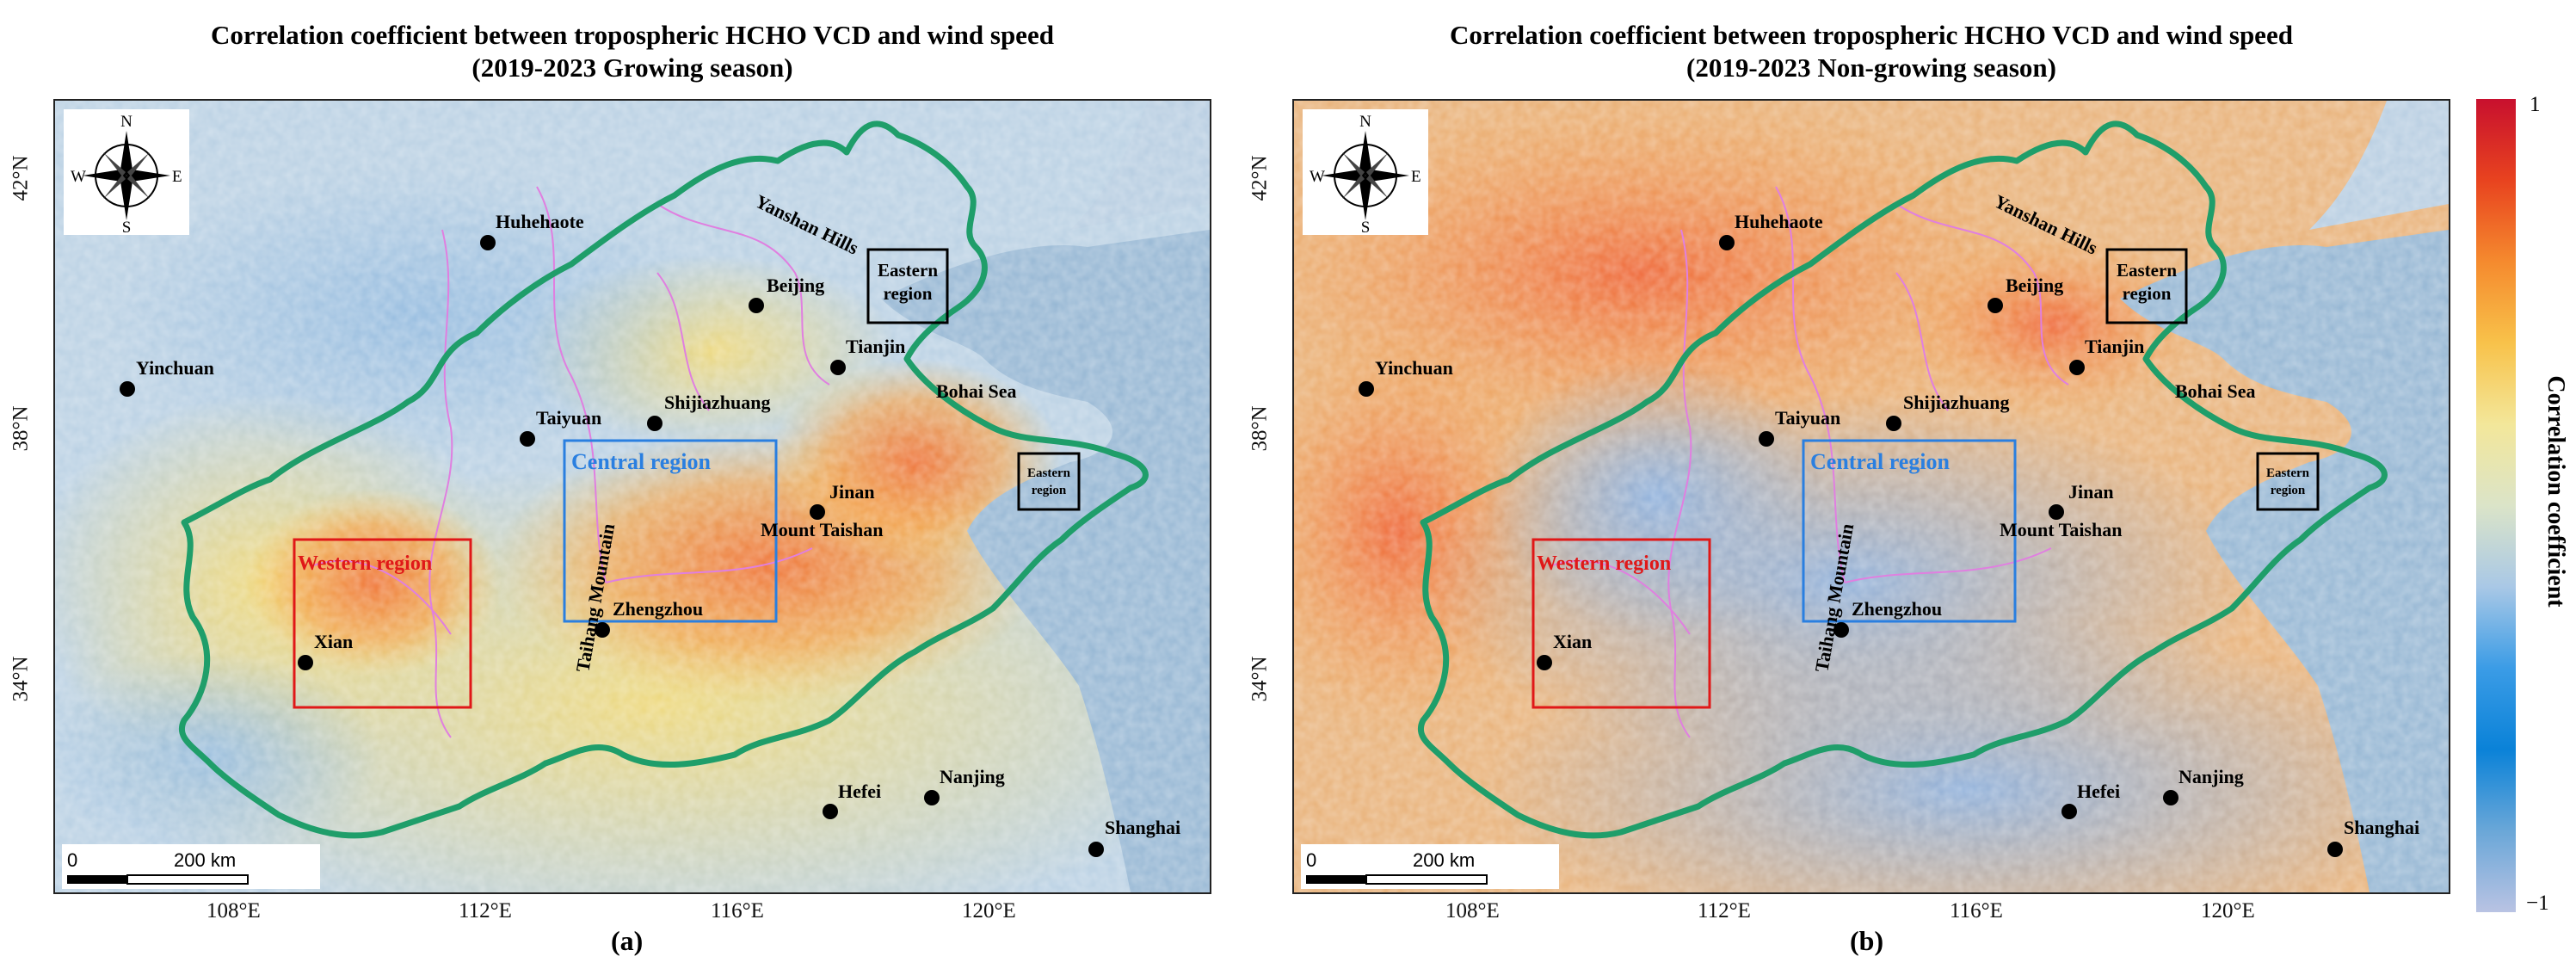  I want to click on label-eastern-region-2b: region, so click(2288, 490).